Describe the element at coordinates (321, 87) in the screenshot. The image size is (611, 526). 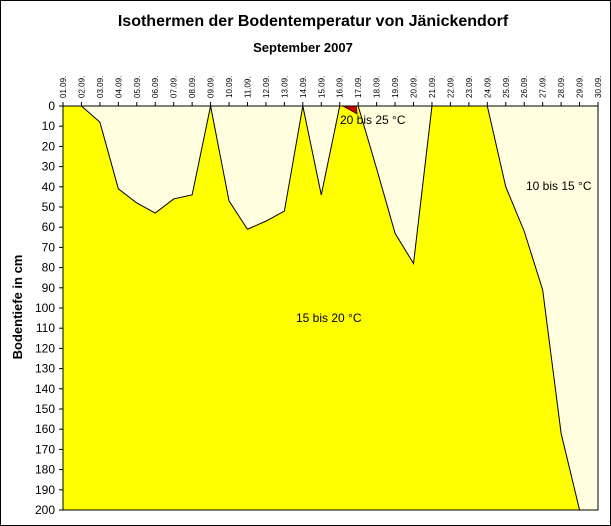
I see `x-tick-label: 15.09.` at that location.